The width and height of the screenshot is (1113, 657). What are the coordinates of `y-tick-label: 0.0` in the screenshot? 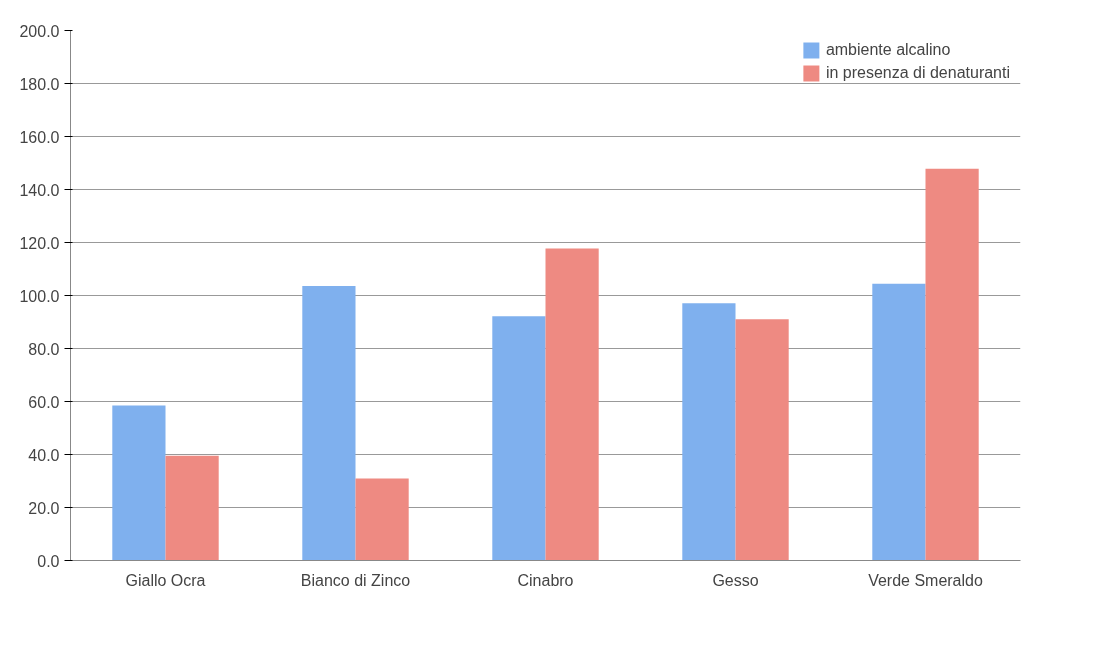 It's located at (48, 561).